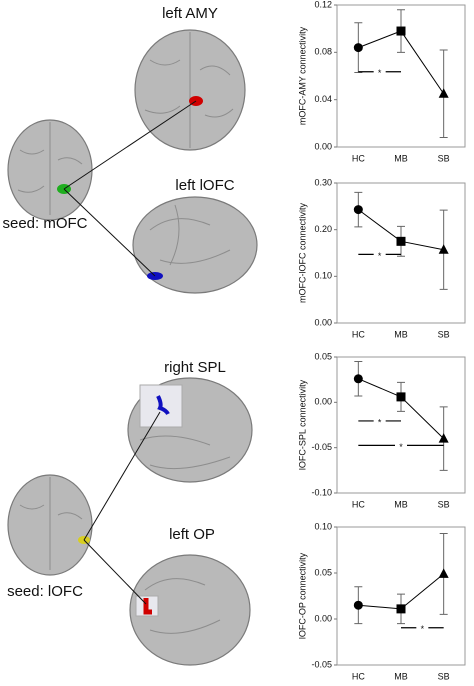 The image size is (474, 686). I want to click on region-label: left AMY, so click(190, 13).